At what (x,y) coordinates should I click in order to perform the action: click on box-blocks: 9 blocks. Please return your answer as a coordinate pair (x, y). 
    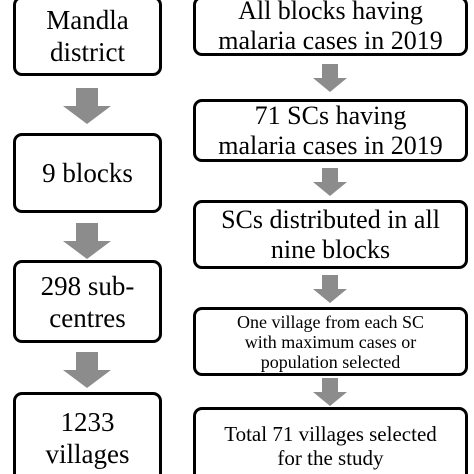
    Looking at the image, I should click on (87, 173).